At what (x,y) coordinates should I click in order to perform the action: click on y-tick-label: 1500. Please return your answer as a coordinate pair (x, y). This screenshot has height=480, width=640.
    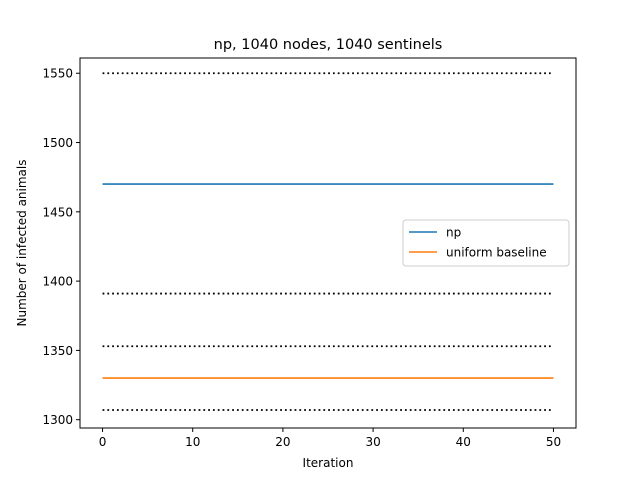
    Looking at the image, I should click on (57, 143).